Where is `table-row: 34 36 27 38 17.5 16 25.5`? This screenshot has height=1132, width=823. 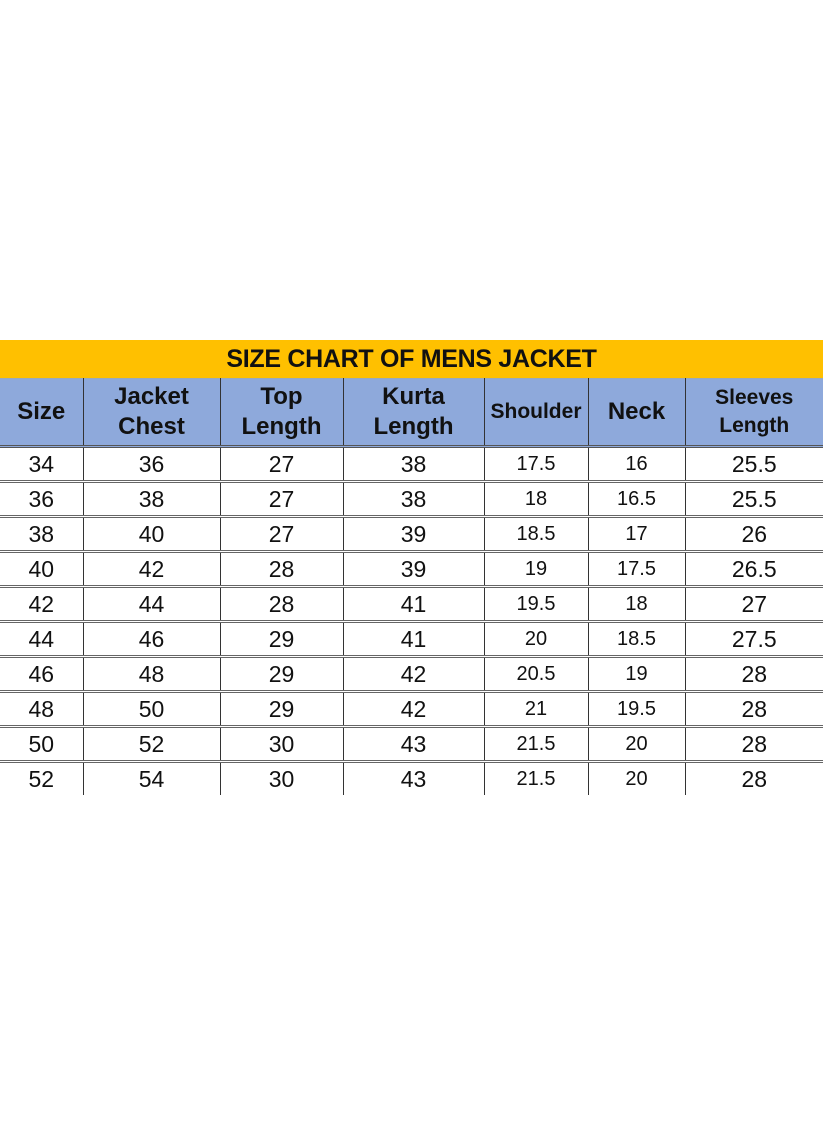 table-row: 34 36 27 38 17.5 16 25.5 is located at coordinates (411, 464).